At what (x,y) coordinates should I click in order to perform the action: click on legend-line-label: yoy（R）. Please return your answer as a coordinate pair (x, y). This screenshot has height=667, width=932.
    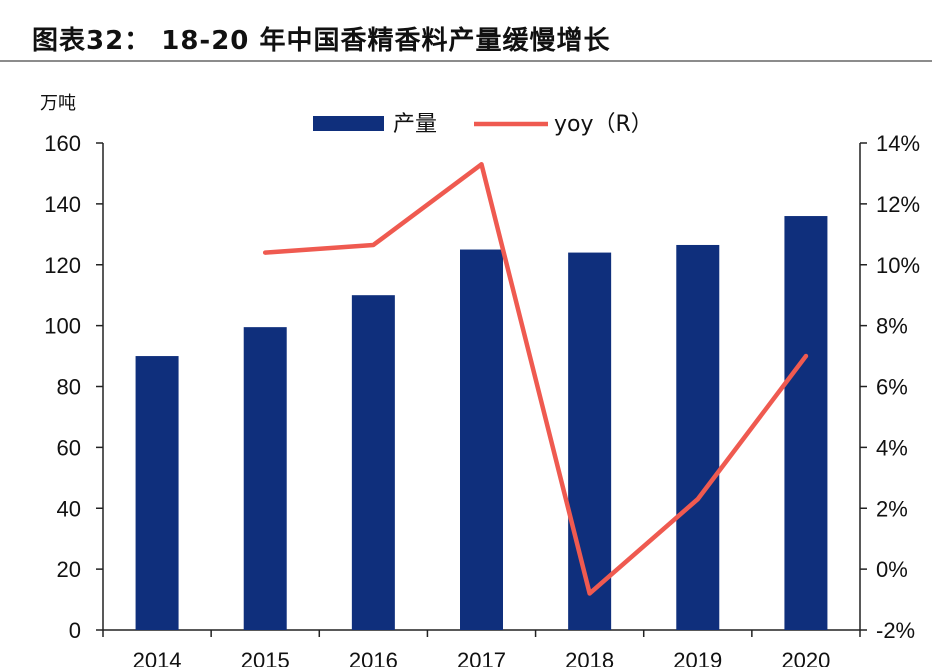
    Looking at the image, I should click on (603, 124).